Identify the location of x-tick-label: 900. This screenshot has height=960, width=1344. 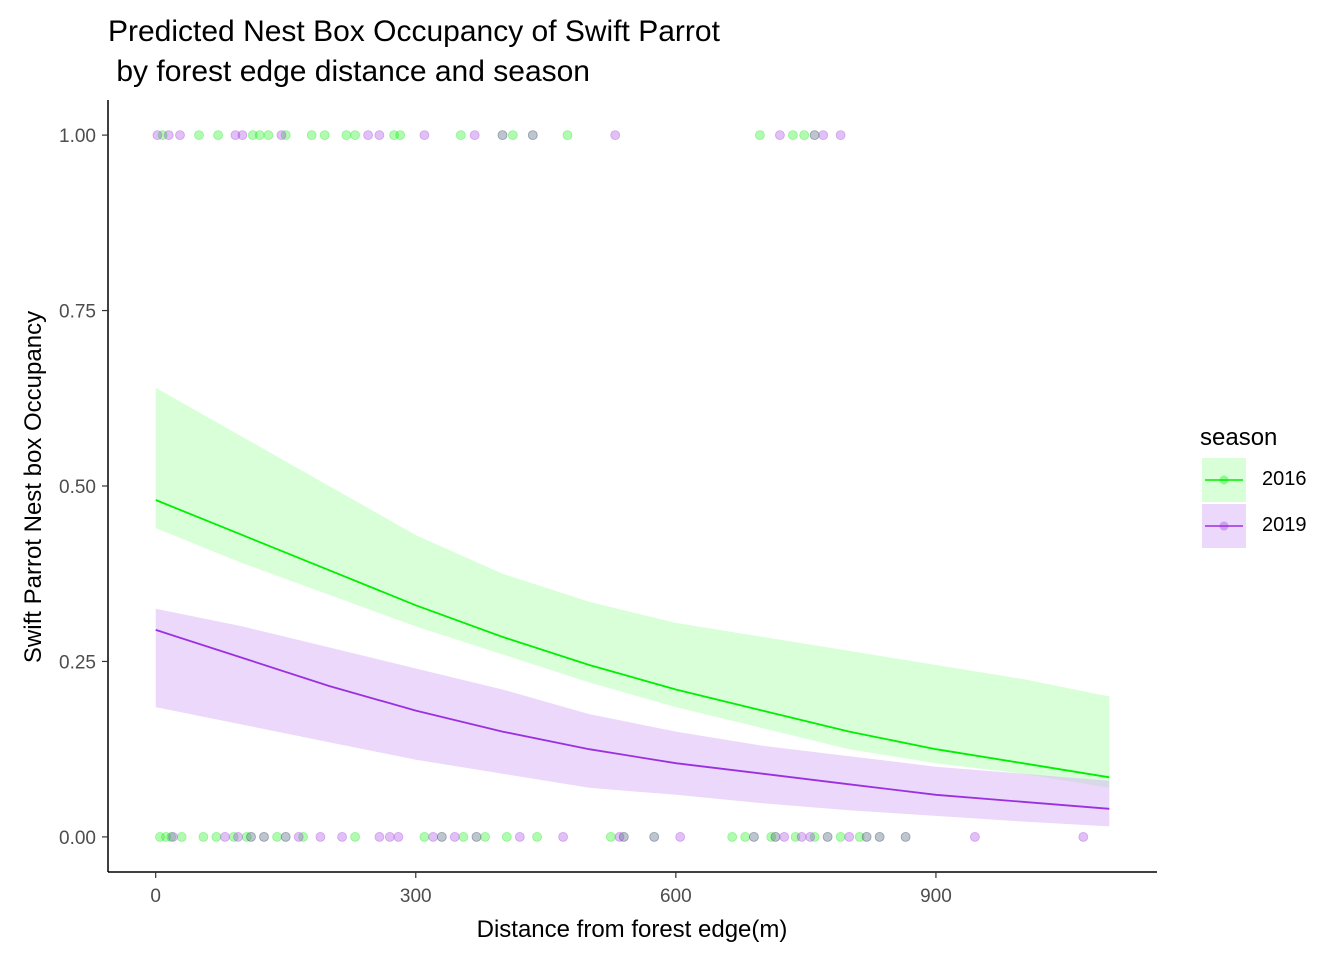
(936, 896).